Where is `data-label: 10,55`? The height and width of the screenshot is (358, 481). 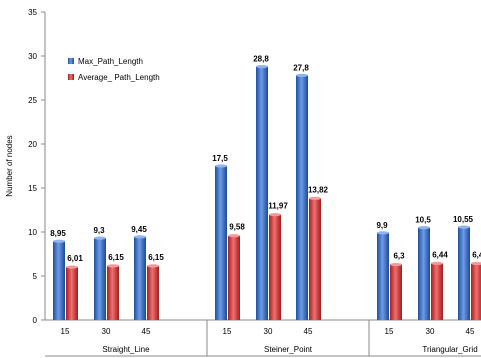
data-label: 10,55 is located at coordinates (463, 219).